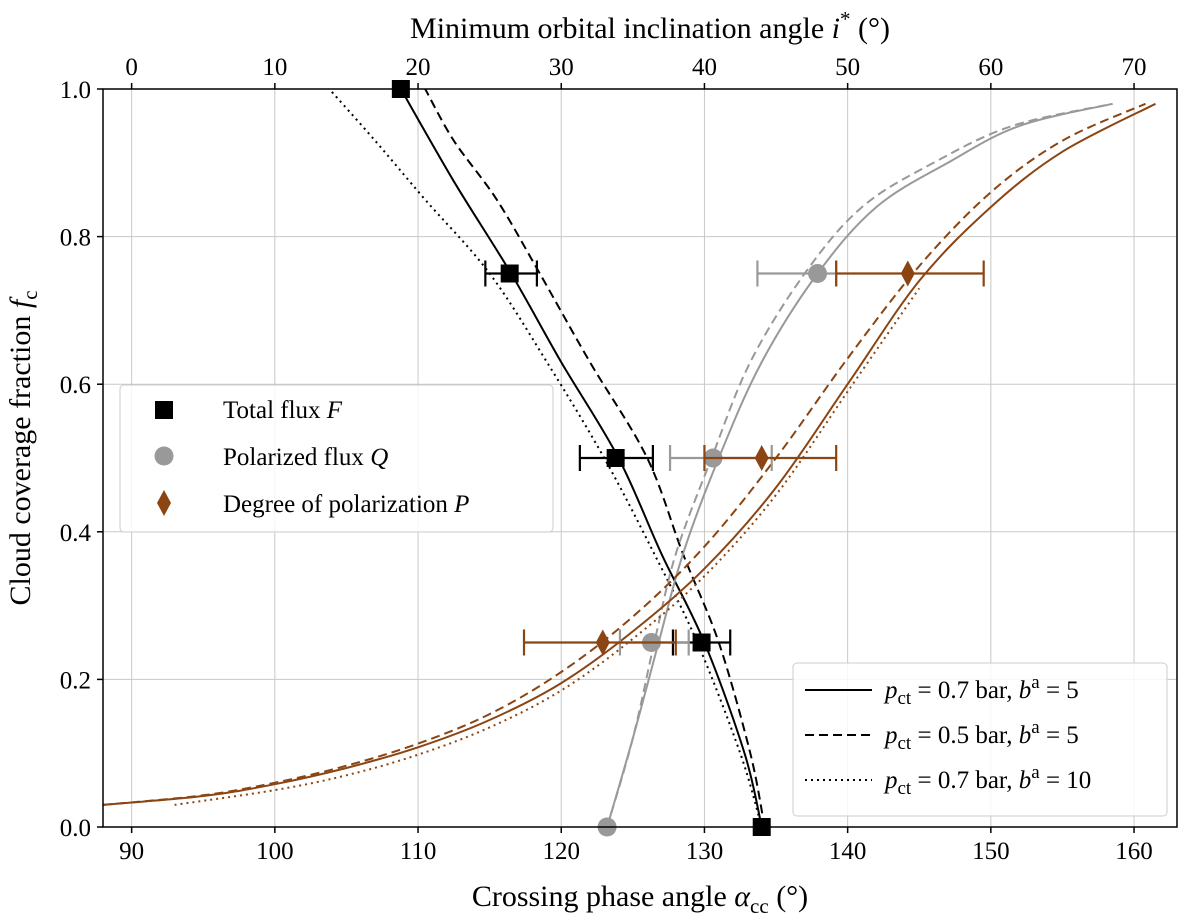 This screenshot has height=922, width=1200. What do you see at coordinates (561, 67) in the screenshot?
I see `top-tick-label: 30` at bounding box center [561, 67].